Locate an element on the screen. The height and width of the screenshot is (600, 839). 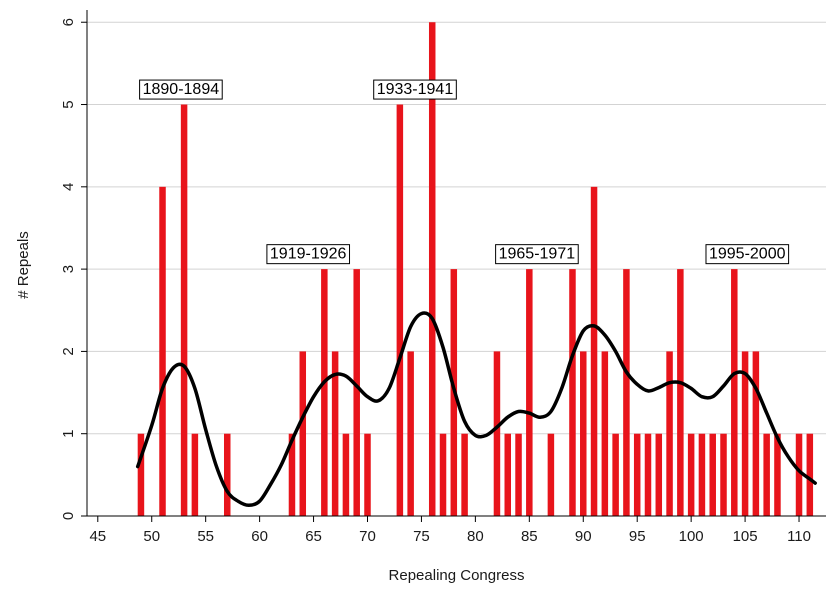
y-tick-label: 4 is located at coordinates (68, 187).